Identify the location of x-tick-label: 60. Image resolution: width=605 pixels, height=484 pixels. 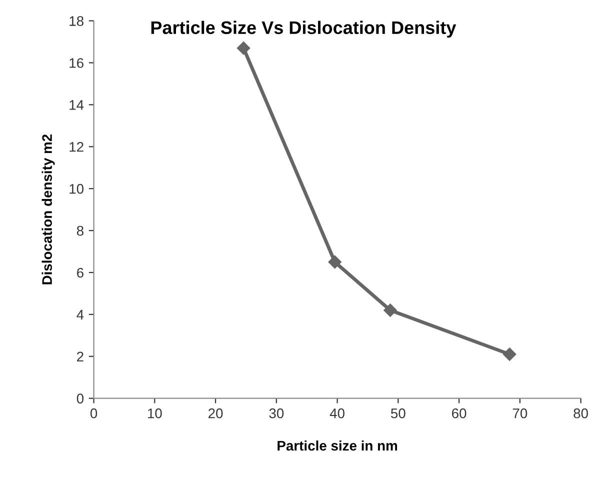
(459, 413).